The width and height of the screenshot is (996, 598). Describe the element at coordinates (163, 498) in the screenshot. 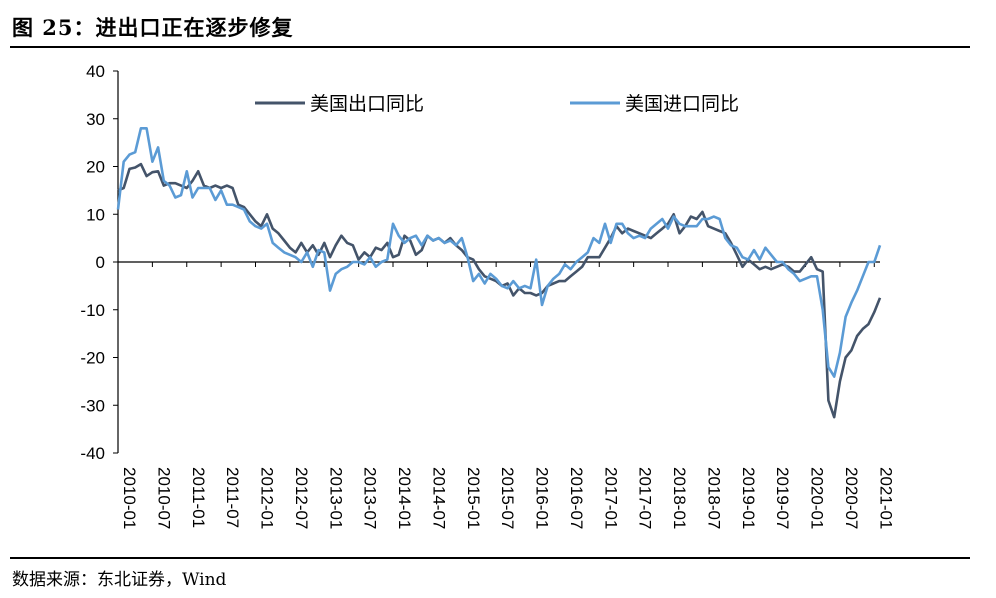

I see `x-tick-label: 2010-07` at that location.